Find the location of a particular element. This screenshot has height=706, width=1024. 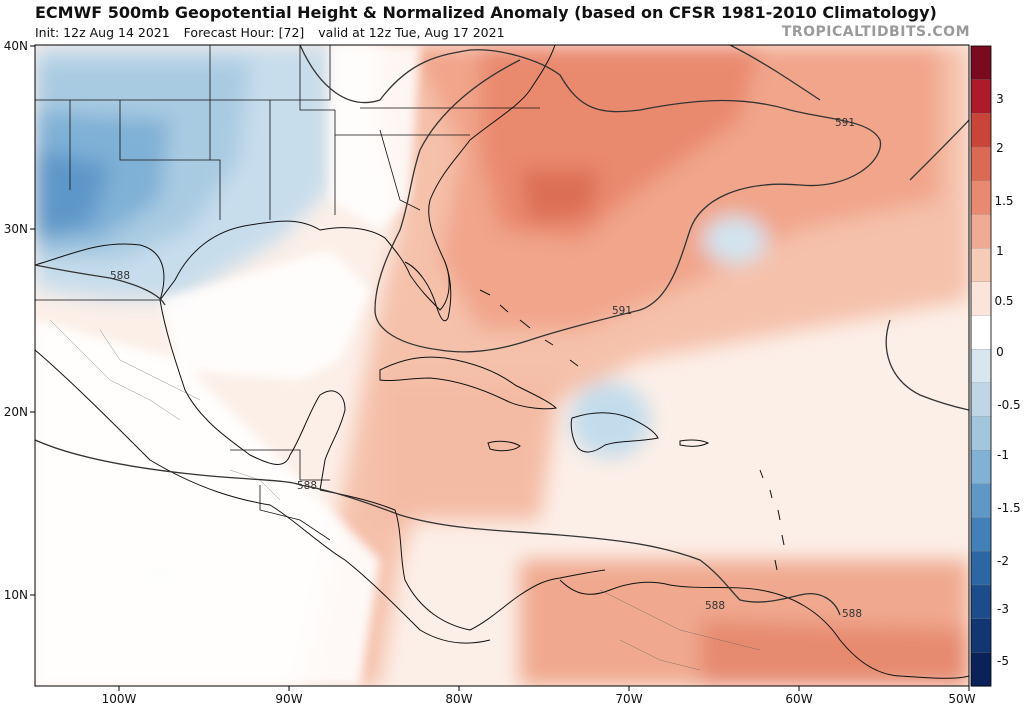

longitude-axis: 100W 90W 80W 70W 60W 50W is located at coordinates (539, 696).